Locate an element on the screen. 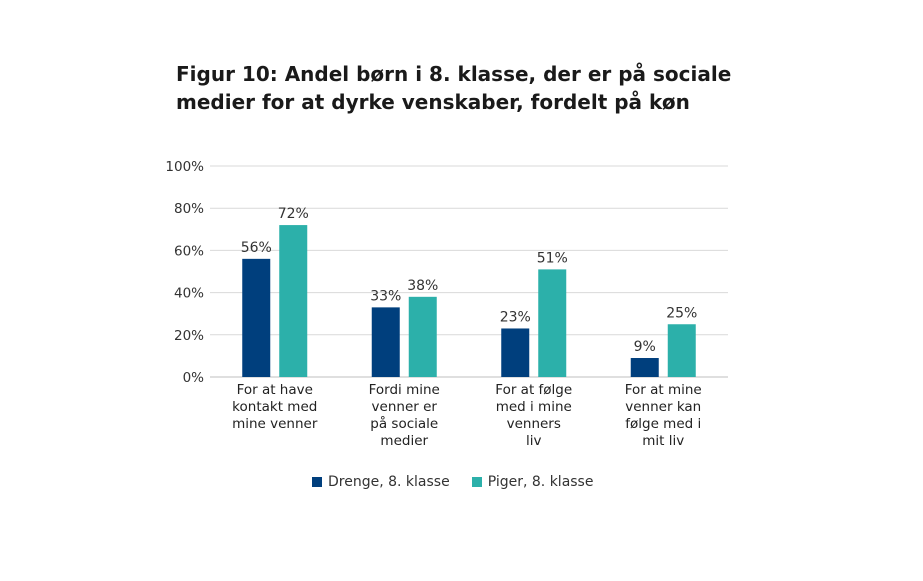 This screenshot has height=581, width=923. category-label: venner kan is located at coordinates (663, 407).